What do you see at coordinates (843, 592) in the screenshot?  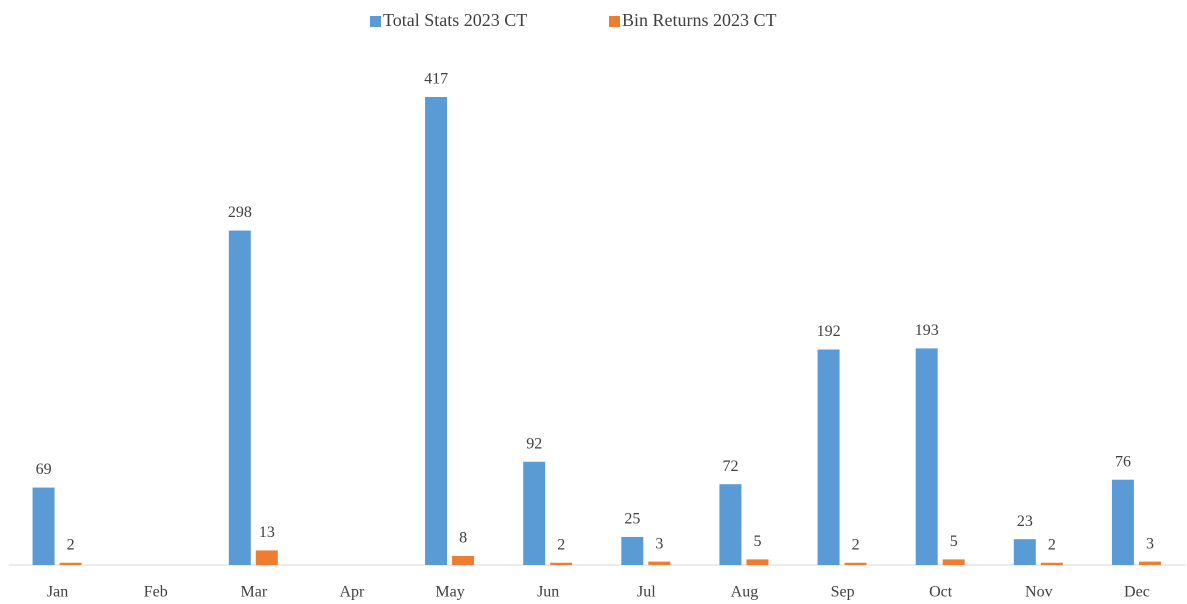 I see `x-tick-label: Sep` at bounding box center [843, 592].